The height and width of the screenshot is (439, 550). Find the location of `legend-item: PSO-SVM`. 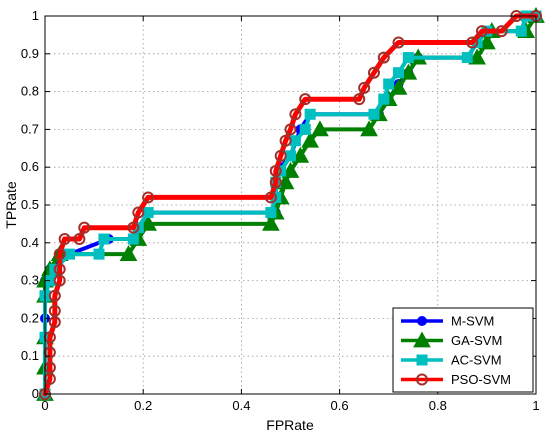

legend-item: PSO-SVM is located at coordinates (456, 379).